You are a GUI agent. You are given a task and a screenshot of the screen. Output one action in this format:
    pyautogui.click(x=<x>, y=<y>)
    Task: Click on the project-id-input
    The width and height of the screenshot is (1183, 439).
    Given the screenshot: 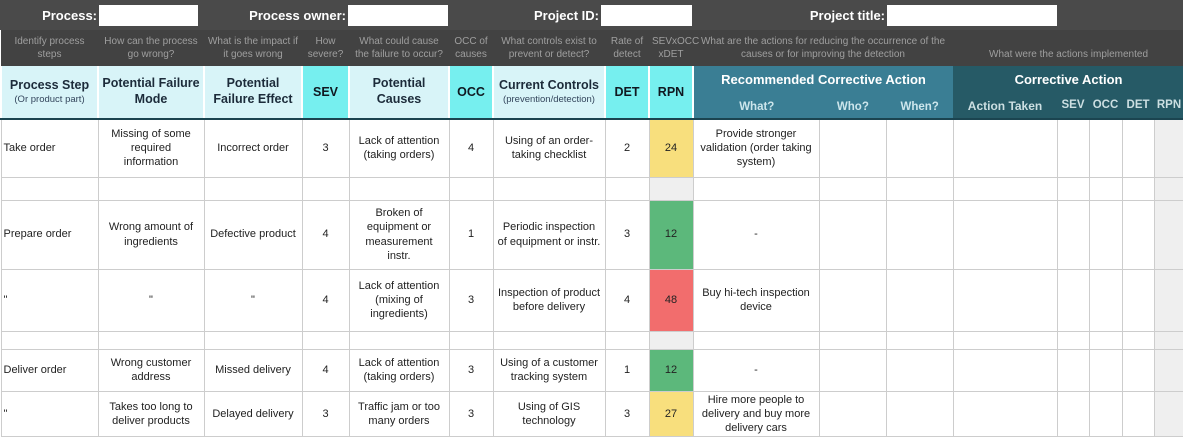 What is the action you would take?
    pyautogui.click(x=646, y=15)
    